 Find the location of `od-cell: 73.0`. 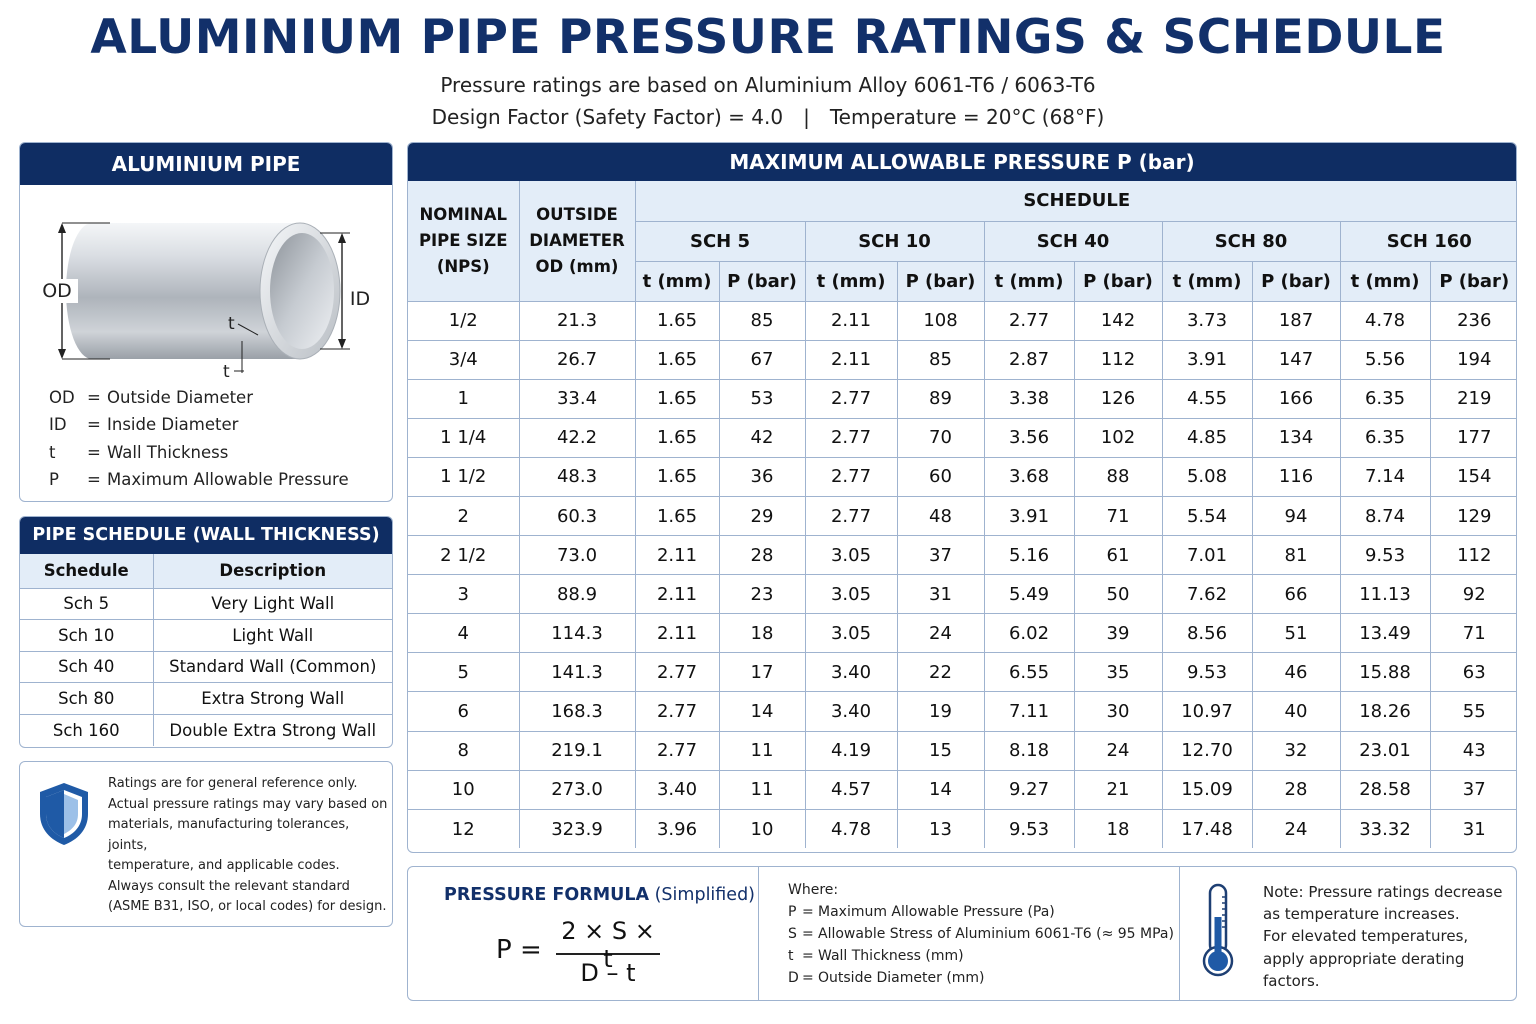

od-cell: 73.0 is located at coordinates (577, 555).